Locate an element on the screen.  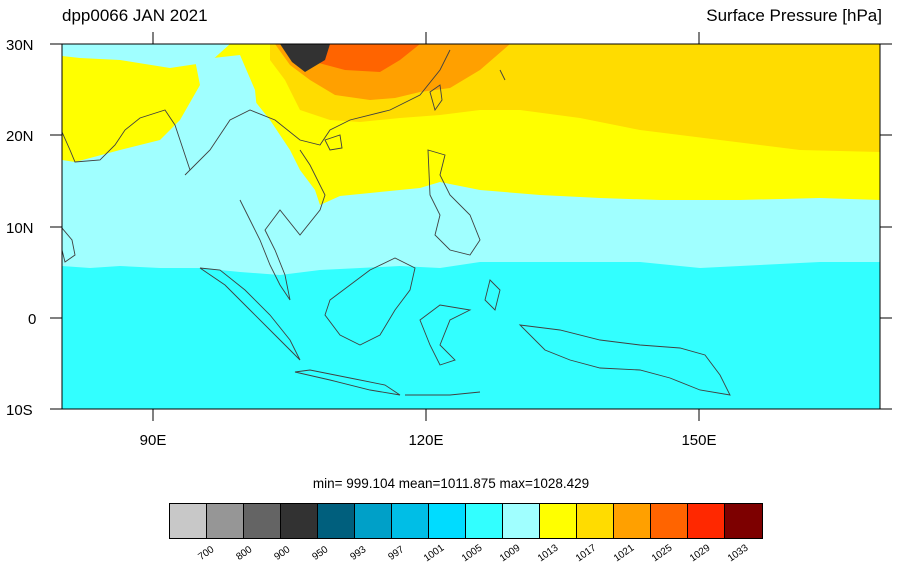
coast-taiwan is located at coordinates (436, 98).